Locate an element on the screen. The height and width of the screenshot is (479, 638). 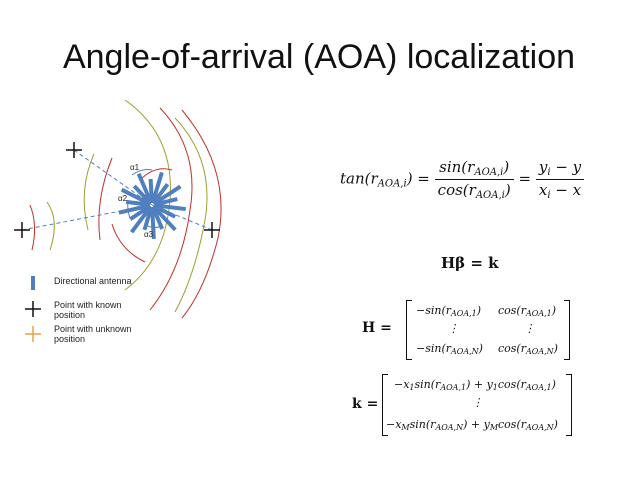
wavefront-arcs is located at coordinates (125, 209).